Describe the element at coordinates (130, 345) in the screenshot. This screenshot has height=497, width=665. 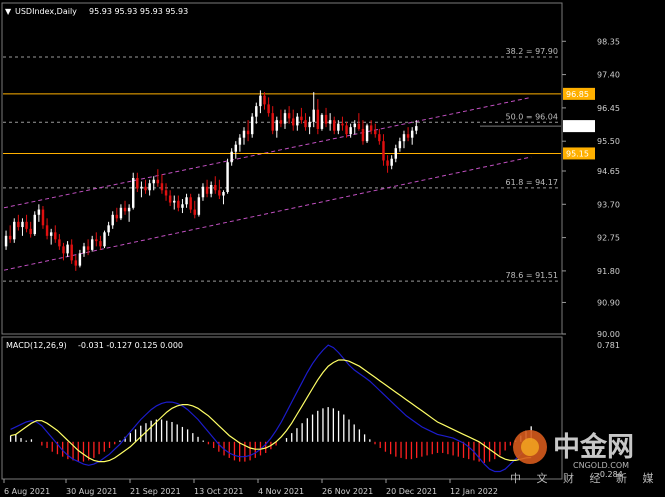
I see `macd-values: -0.031 -0.127 0.125 0.000` at that location.